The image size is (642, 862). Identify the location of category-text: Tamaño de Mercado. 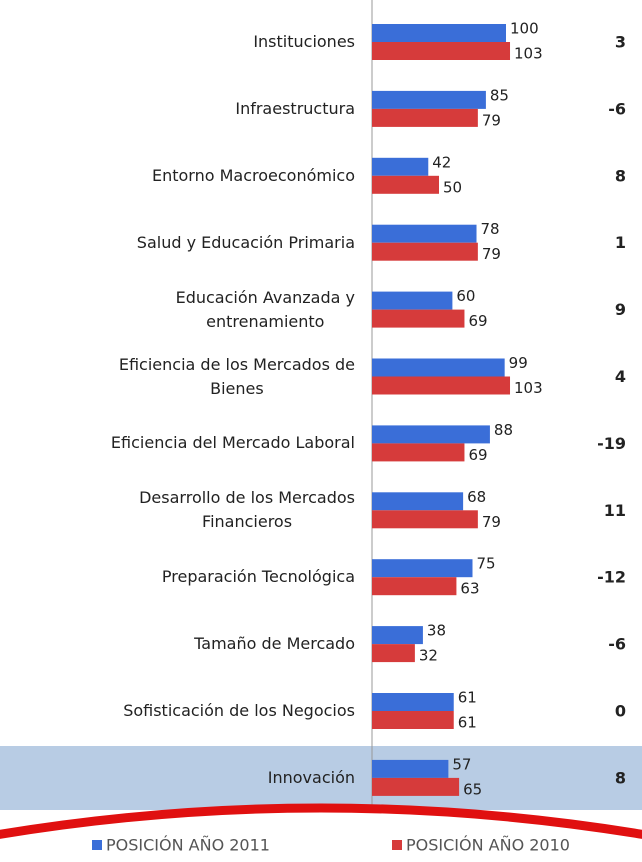
(274, 644).